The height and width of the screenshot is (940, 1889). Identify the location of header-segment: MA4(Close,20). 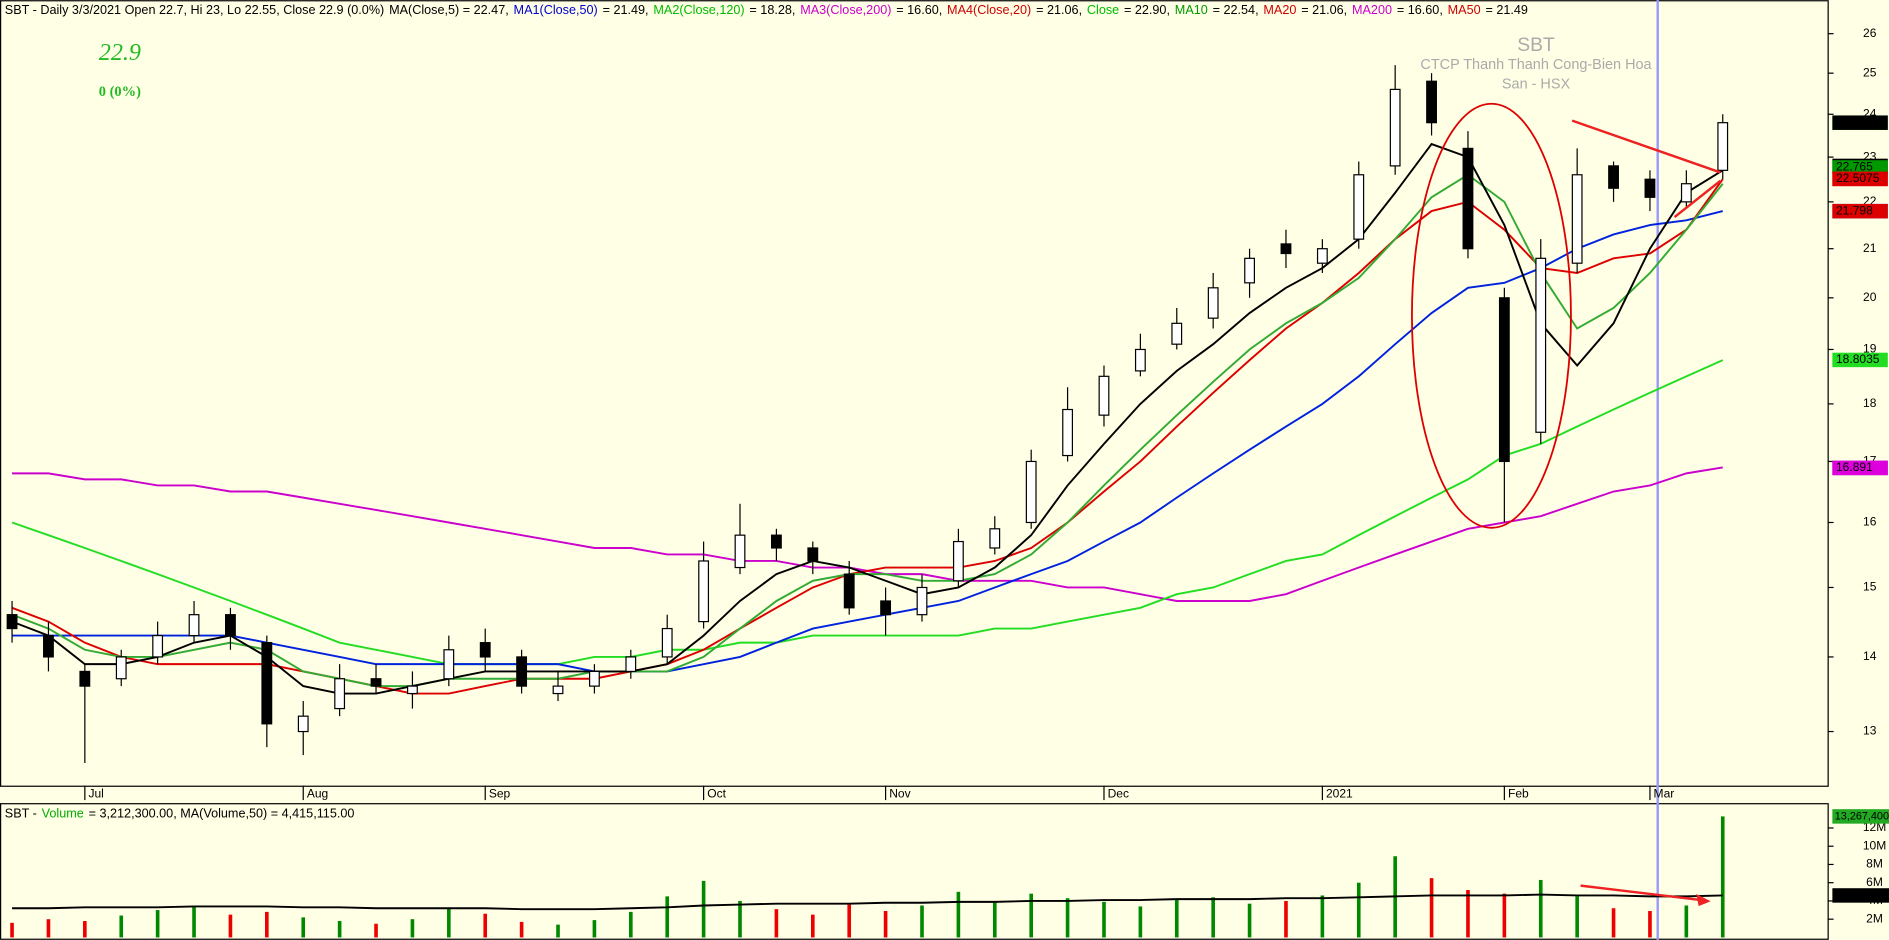
(989, 10).